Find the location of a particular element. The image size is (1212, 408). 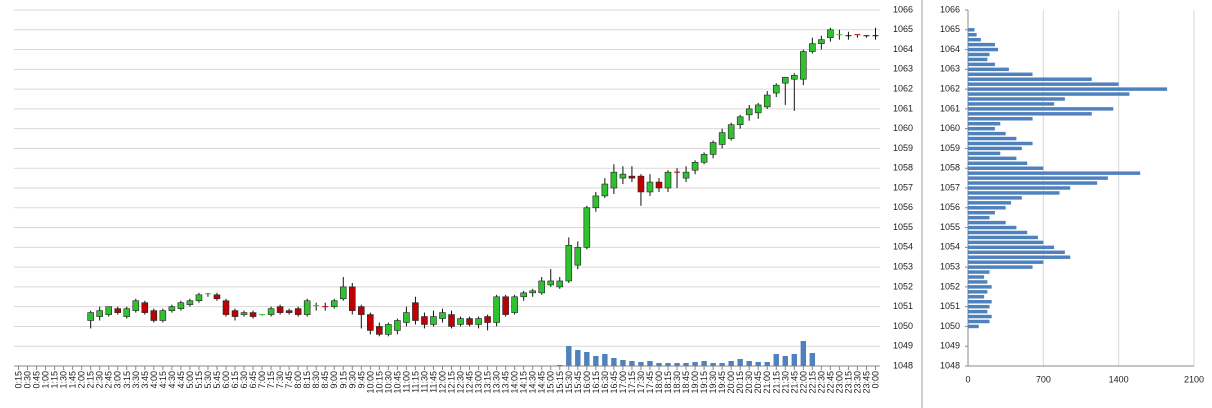

x-tick-label: 9:30 is located at coordinates (352, 380).